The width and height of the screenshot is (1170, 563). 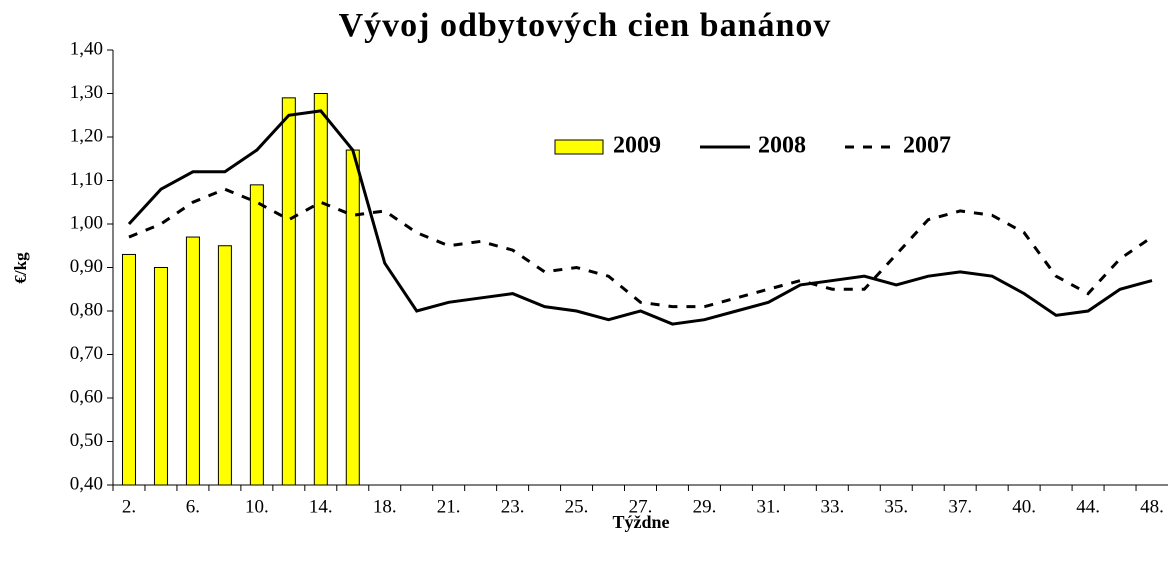 What do you see at coordinates (637, 146) in the screenshot?
I see `legend-label: 2009` at bounding box center [637, 146].